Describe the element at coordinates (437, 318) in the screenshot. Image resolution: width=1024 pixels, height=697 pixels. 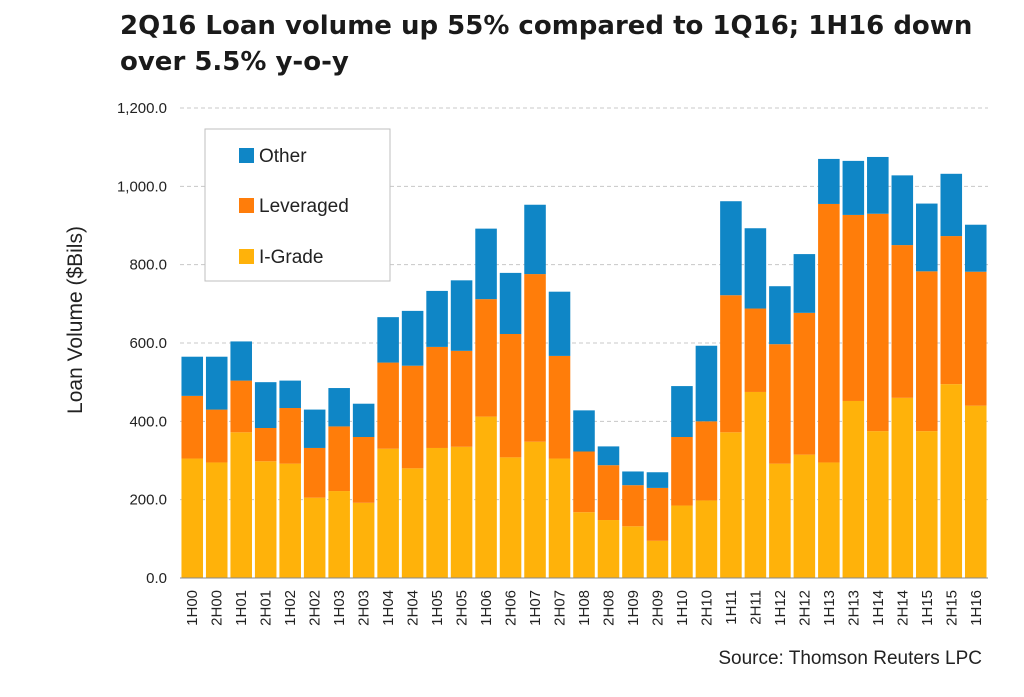
I see `bar-other-1h05` at that location.